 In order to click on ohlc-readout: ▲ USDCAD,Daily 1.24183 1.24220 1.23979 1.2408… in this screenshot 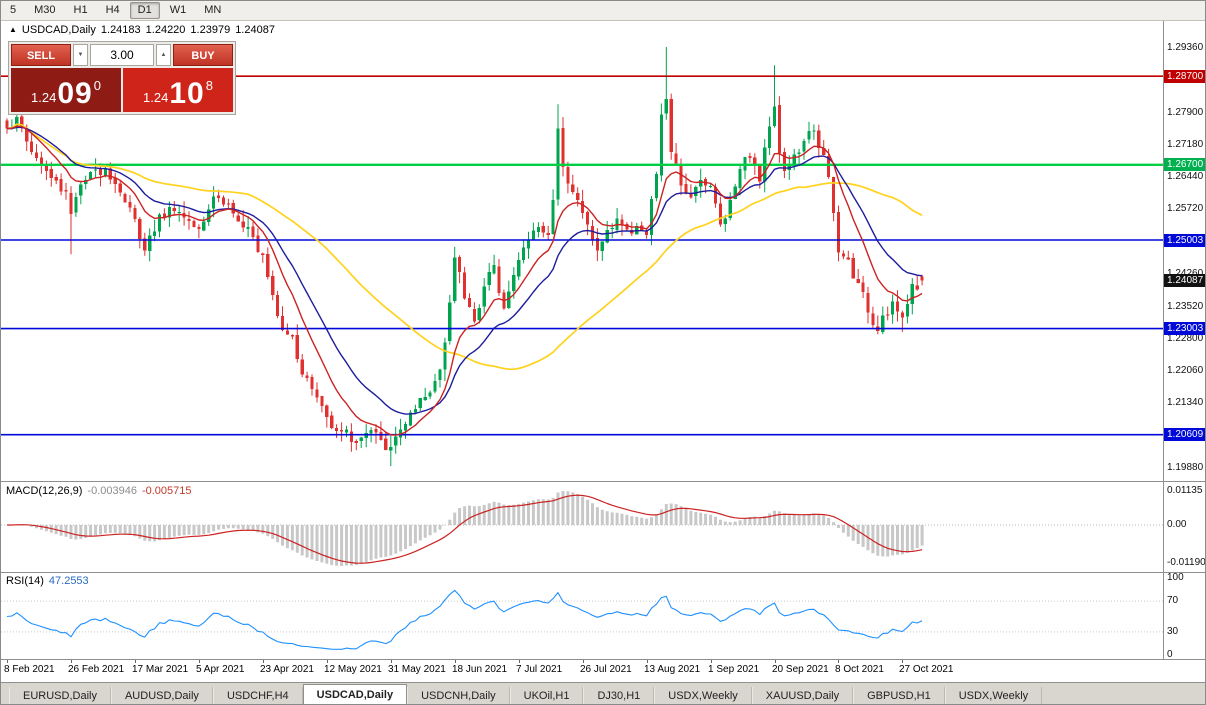, I will do `click(144, 30)`.